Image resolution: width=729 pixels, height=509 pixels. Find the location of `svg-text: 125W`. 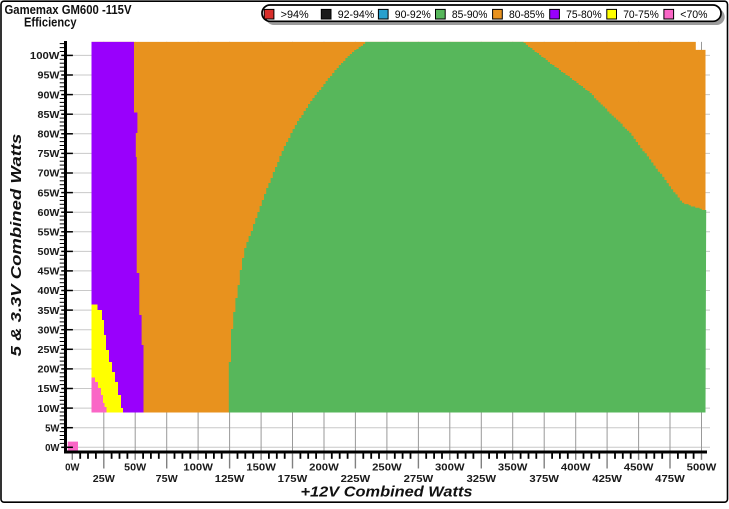

svg-text: 125W is located at coordinates (230, 479).